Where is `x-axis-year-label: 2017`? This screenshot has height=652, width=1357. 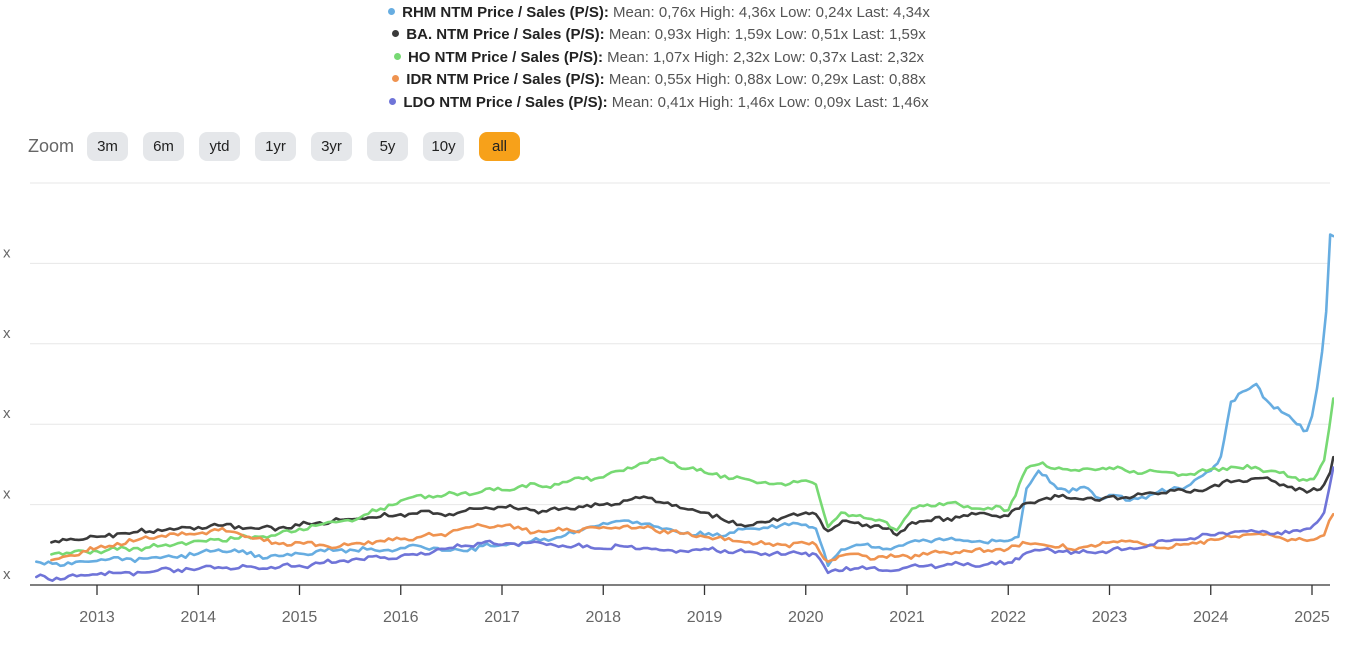
x-axis-year-label: 2017 is located at coordinates (502, 617).